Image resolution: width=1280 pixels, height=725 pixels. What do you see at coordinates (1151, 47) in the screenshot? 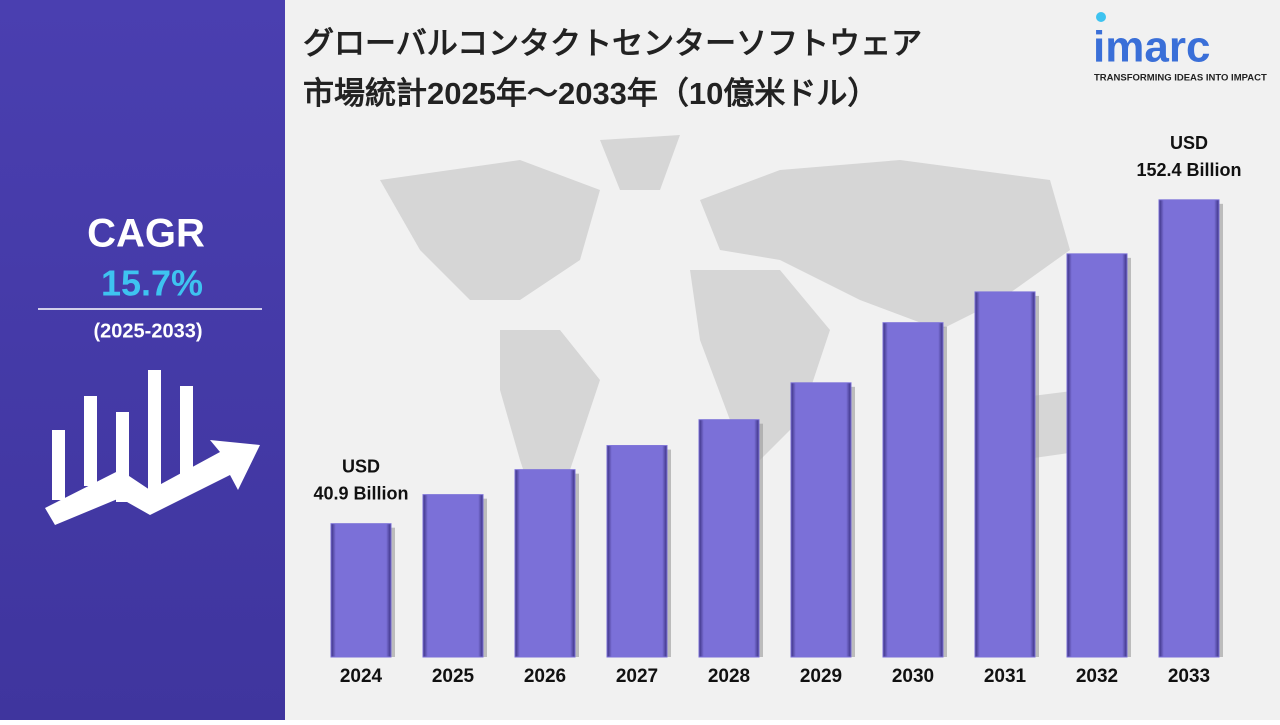
I see `logo-name: imarc` at bounding box center [1151, 47].